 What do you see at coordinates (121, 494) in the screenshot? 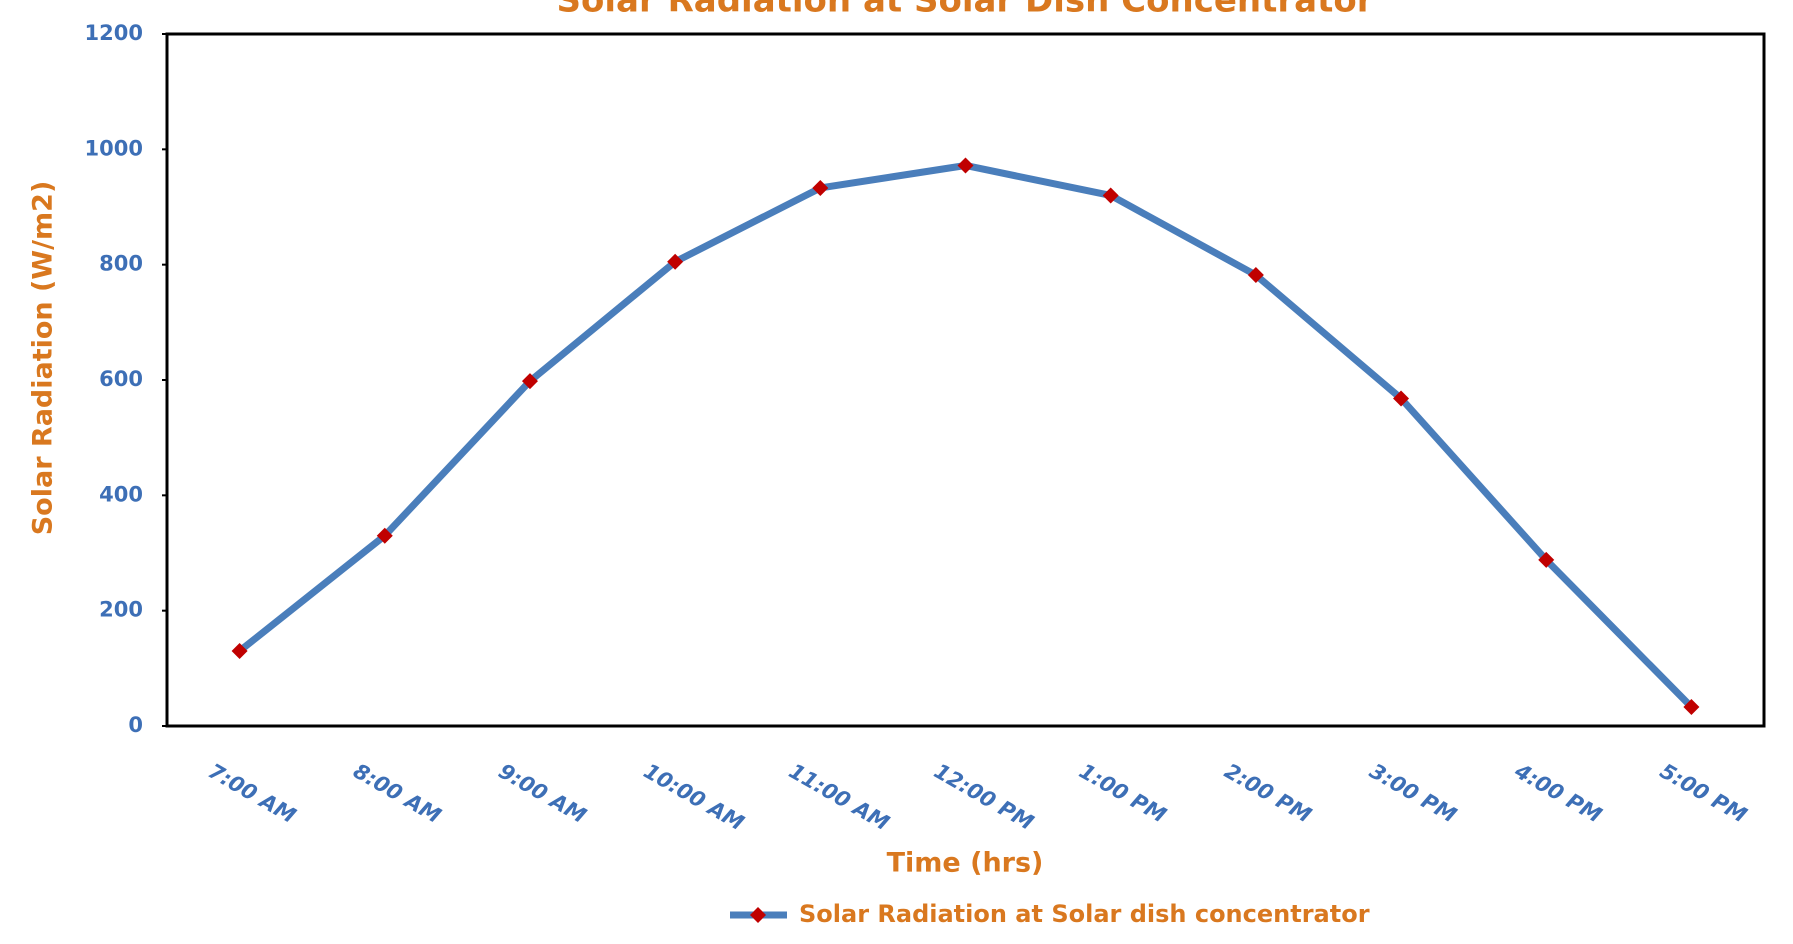
I see `y-tick-label: 400` at bounding box center [121, 494].